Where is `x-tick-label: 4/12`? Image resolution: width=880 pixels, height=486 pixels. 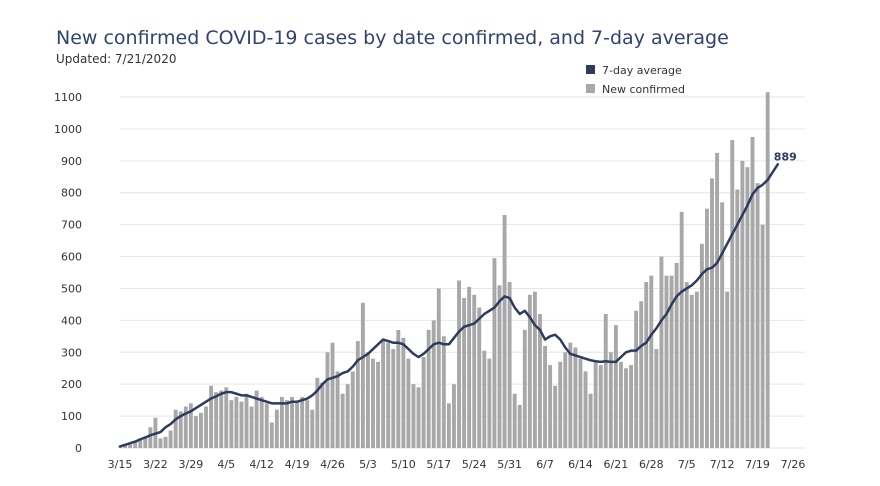
x-tick-label: 4/12 is located at coordinates (261, 464).